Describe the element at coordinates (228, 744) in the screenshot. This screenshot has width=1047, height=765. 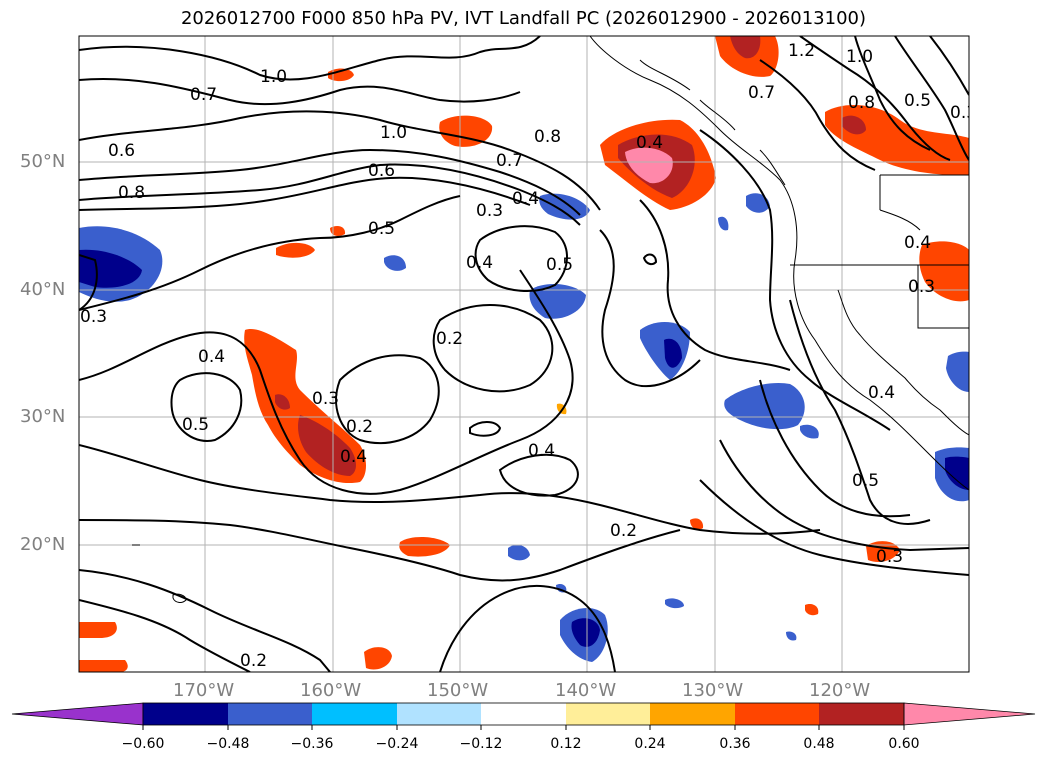
I see `colorbar-tick-label: −0.48` at that location.